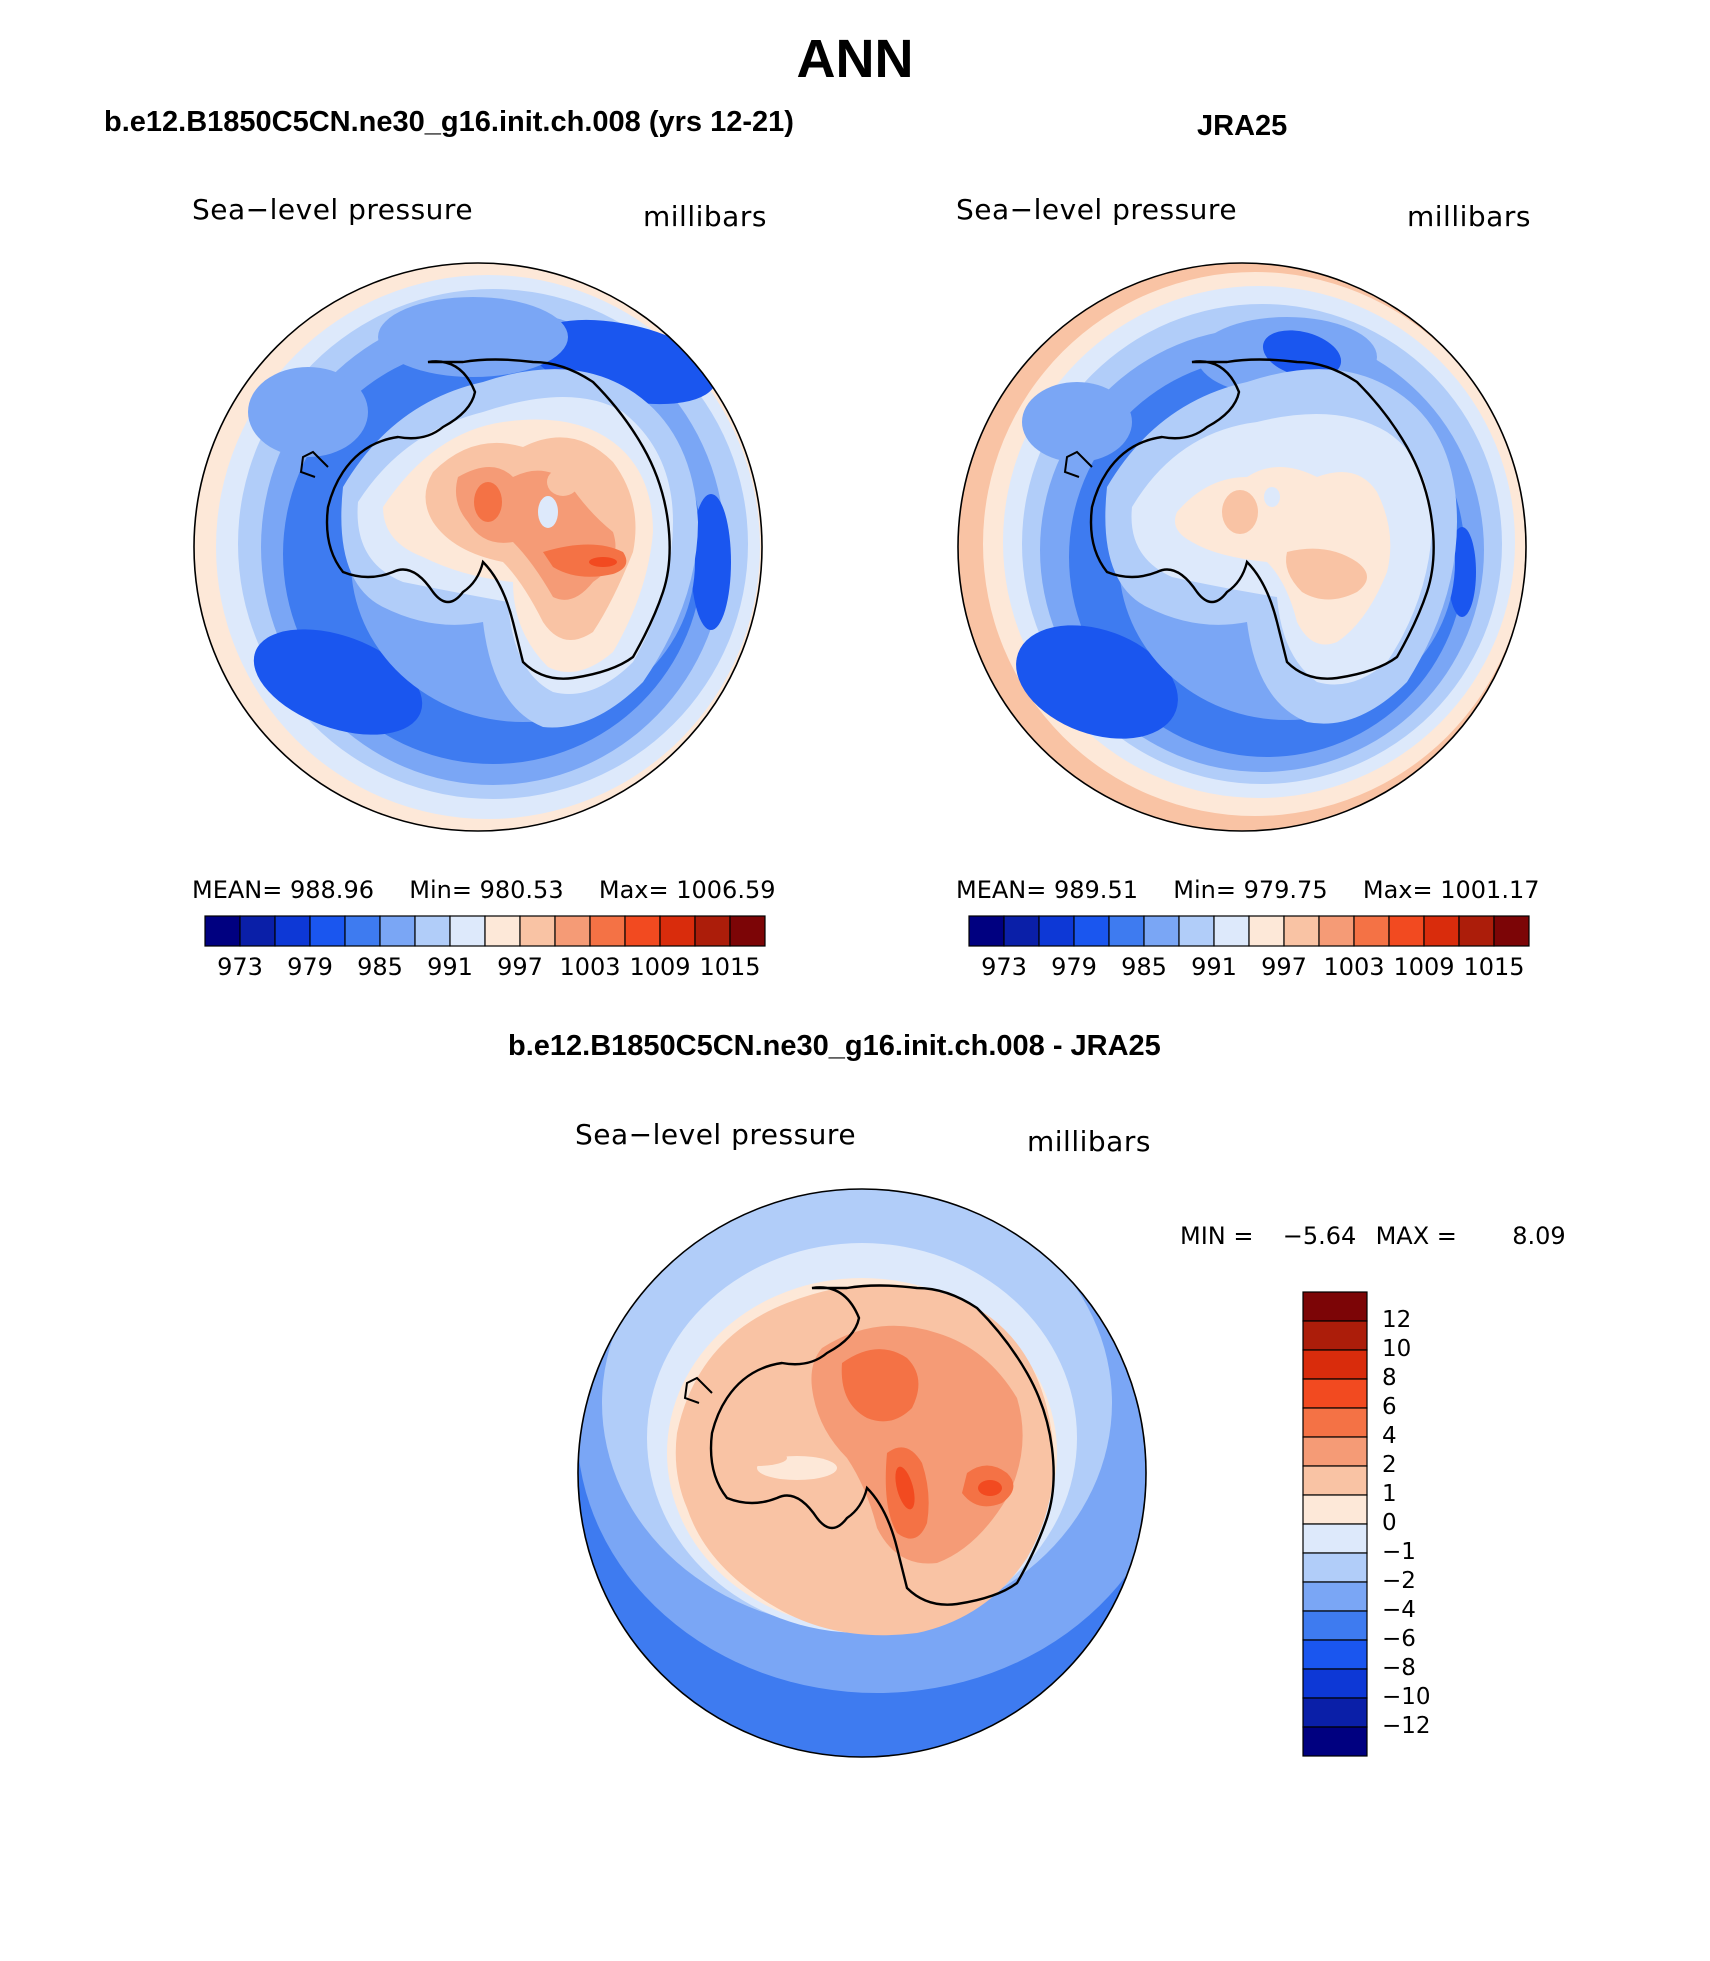  I want to click on diff-colorbar-tick-label: 12, so click(1397, 1320).